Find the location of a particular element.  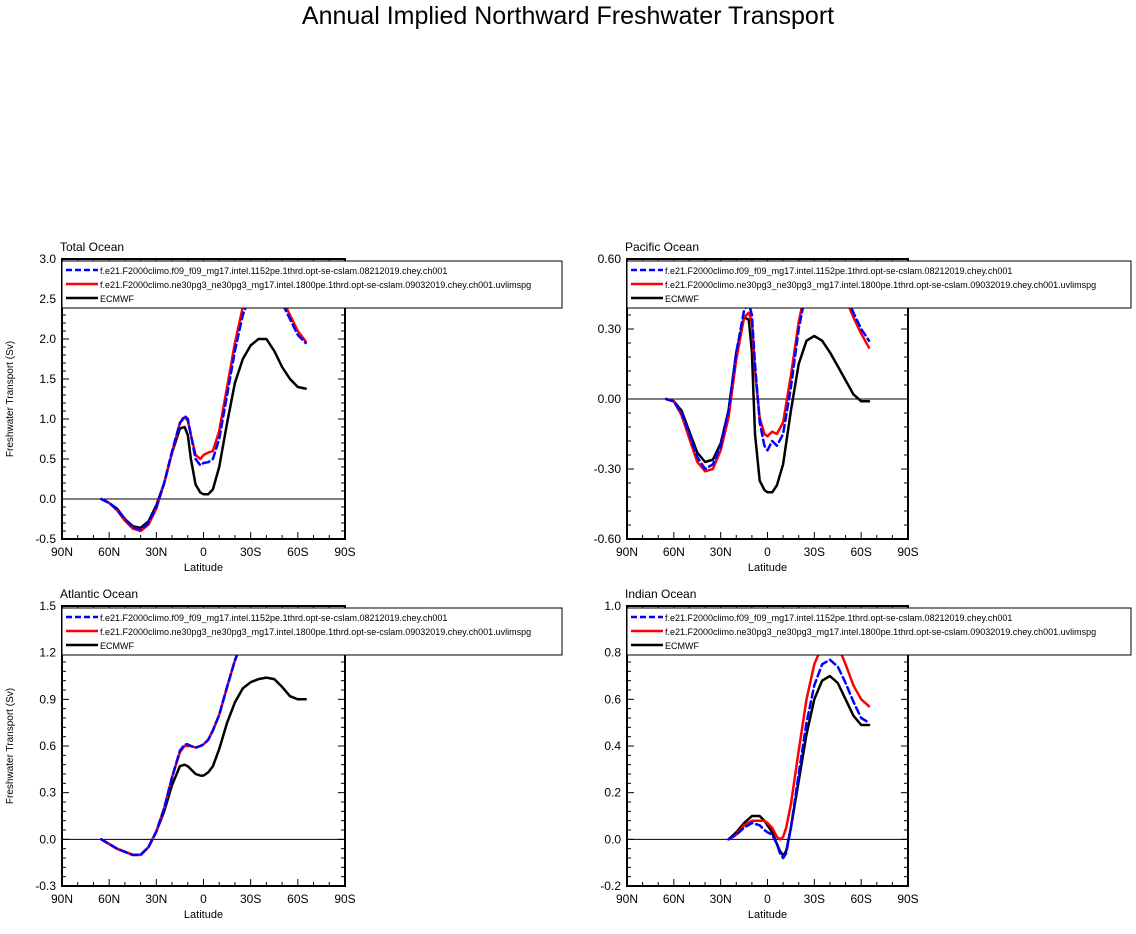

y-tick-label: 0.3 is located at coordinates (47, 793).